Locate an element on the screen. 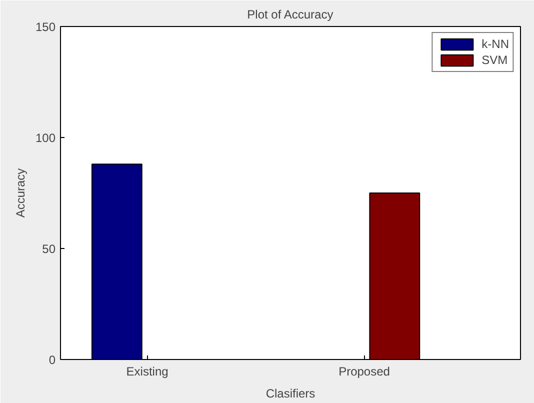 Image resolution: width=534 pixels, height=403 pixels. legend-label: SVM is located at coordinates (495, 60).